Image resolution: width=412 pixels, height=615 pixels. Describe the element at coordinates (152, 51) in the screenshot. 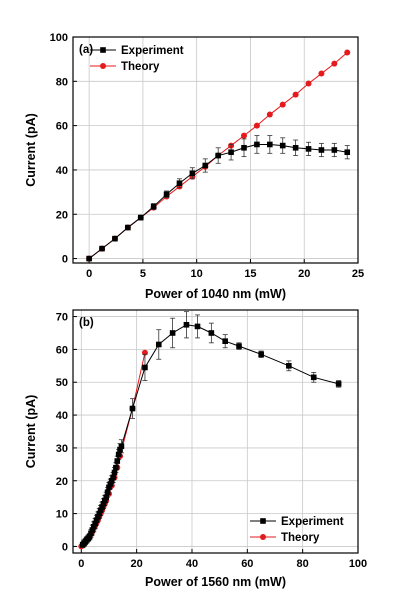

I see `legend-label: Experiment` at that location.